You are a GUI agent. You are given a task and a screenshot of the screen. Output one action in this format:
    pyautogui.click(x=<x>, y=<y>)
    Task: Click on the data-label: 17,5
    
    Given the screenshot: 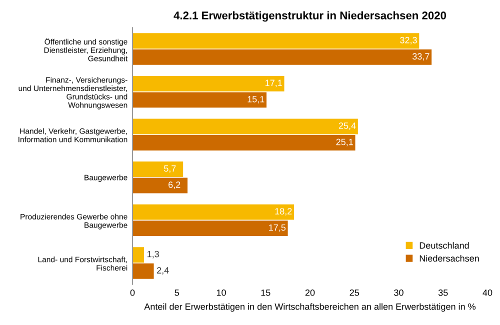 What is the action you would take?
    pyautogui.click(x=277, y=228)
    